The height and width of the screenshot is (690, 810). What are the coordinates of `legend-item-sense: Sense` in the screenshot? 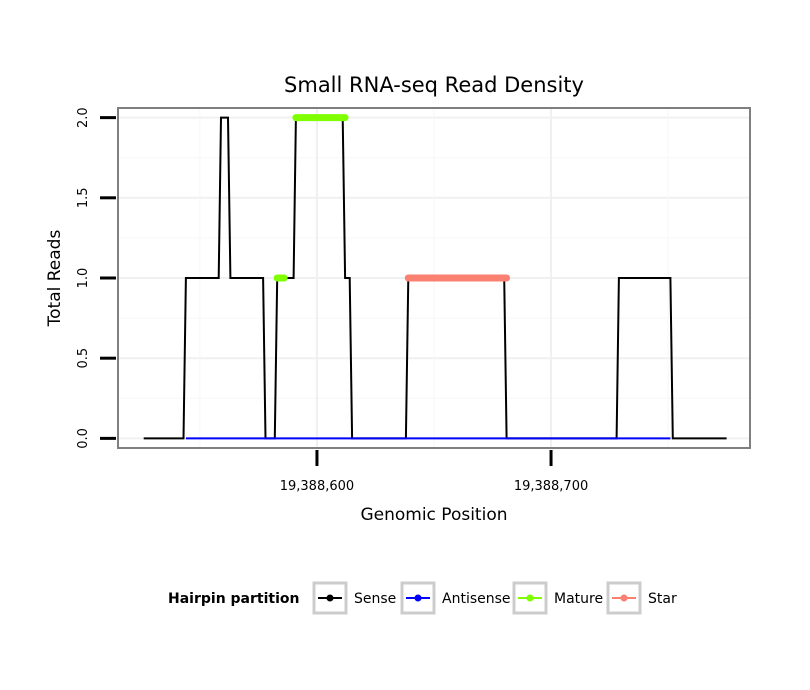 It's located at (354, 598).